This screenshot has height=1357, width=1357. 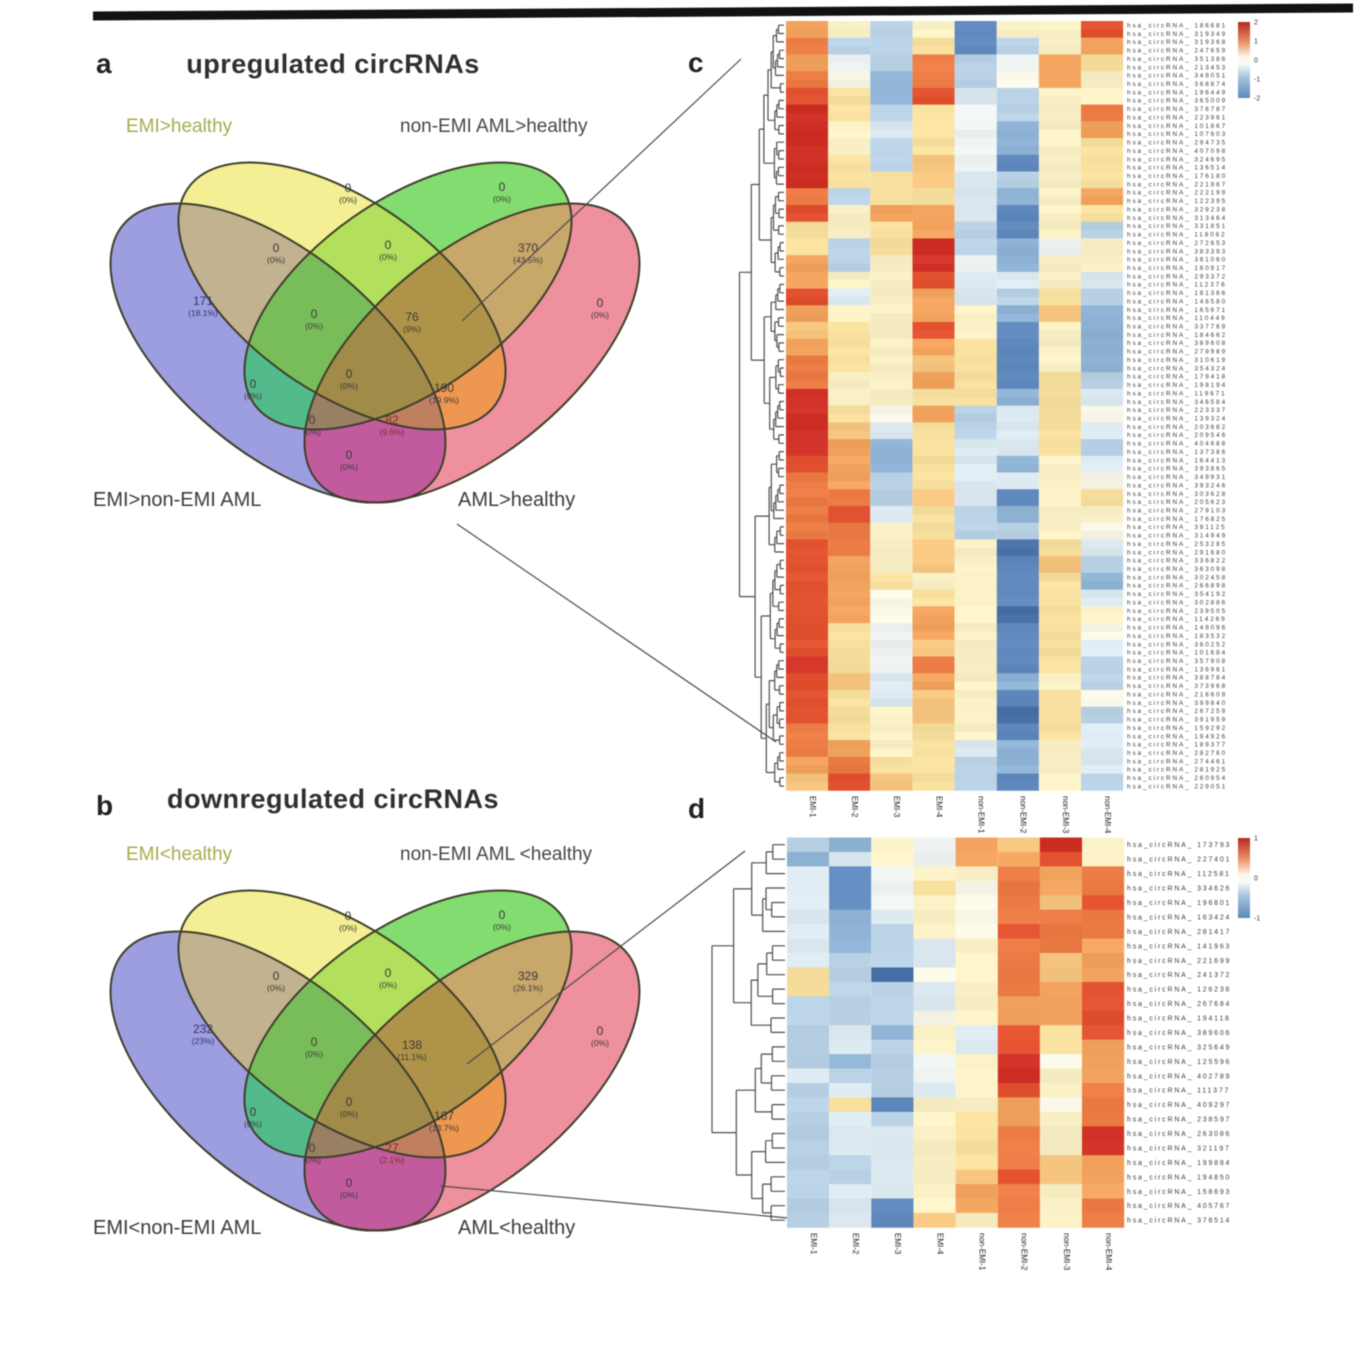 What do you see at coordinates (1177, 703) in the screenshot?
I see `svg-text: hsa_circRNA_ 399840` at bounding box center [1177, 703].